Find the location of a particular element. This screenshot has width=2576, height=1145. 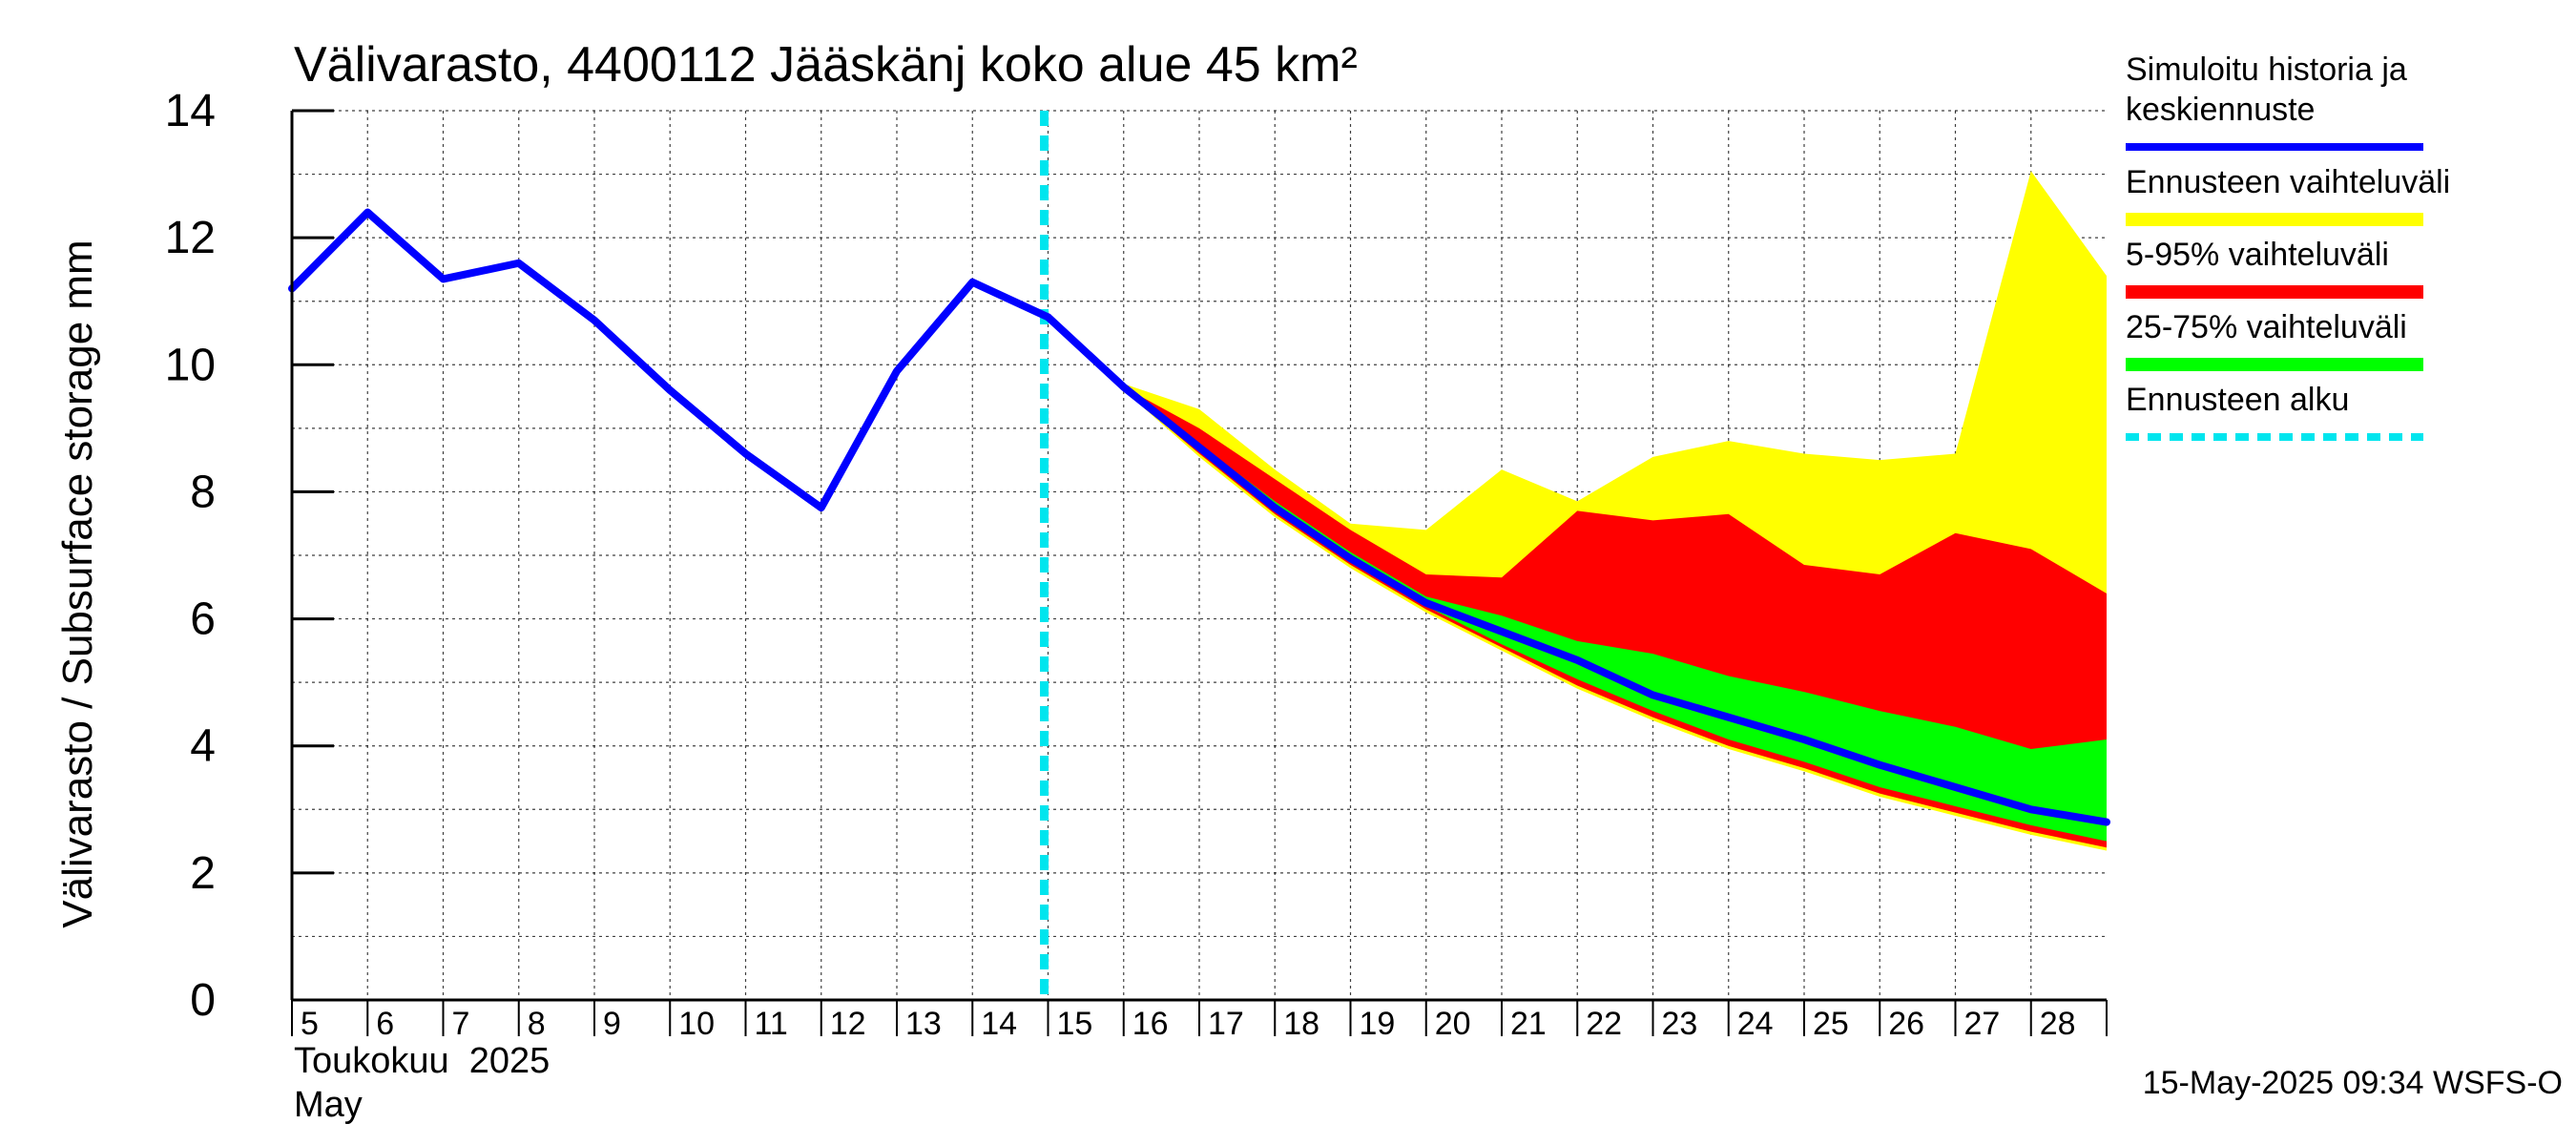

x-tick-label: 27 is located at coordinates (1982, 1024).